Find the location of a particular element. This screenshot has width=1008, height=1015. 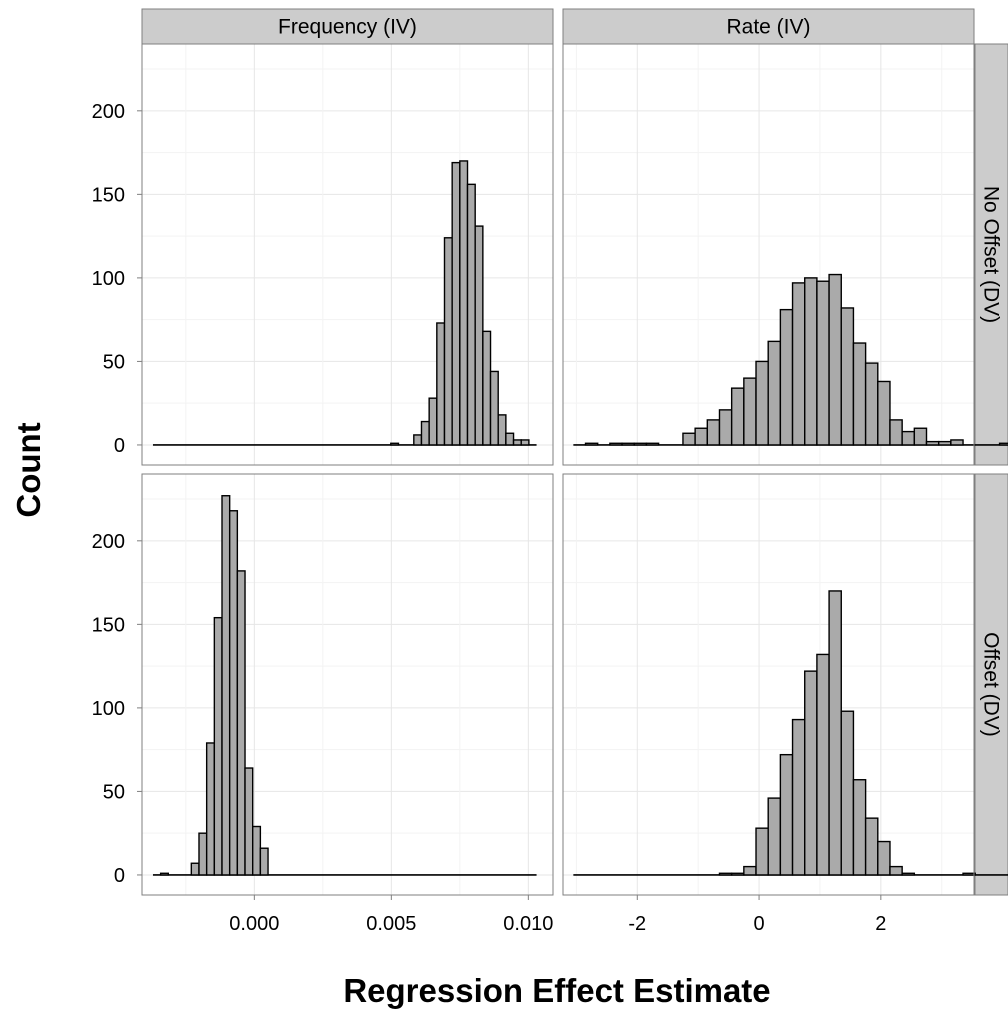

facet-strip-label-row-0: No Offset (DV) is located at coordinates (991, 254).